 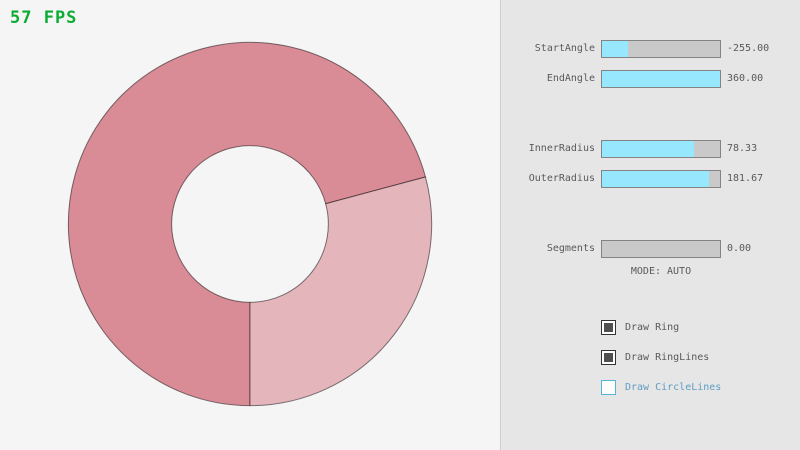 I want to click on checkbox-draw-ringlines, so click(x=608, y=357).